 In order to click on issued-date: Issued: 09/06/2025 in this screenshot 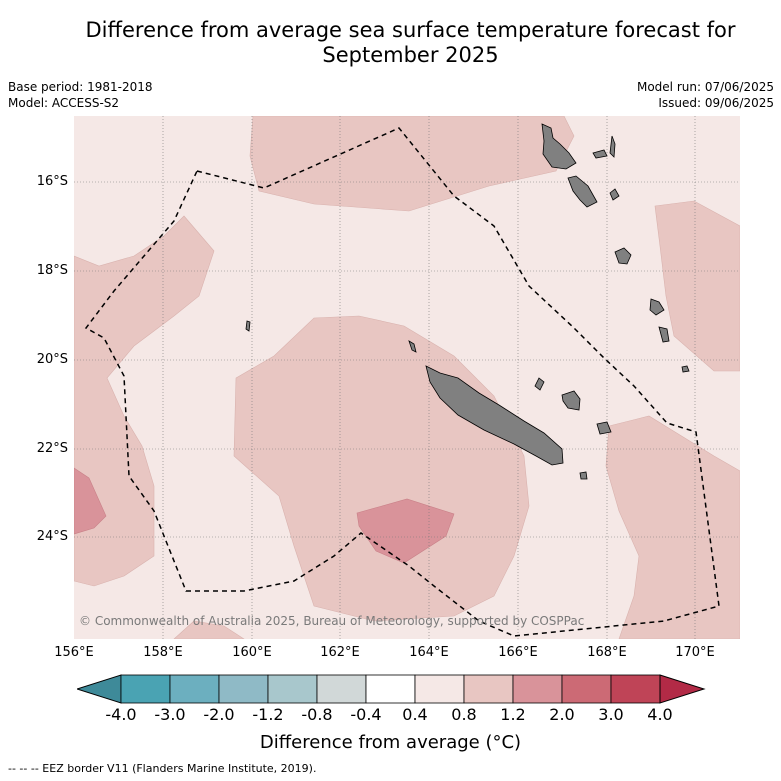, I will do `click(716, 103)`.